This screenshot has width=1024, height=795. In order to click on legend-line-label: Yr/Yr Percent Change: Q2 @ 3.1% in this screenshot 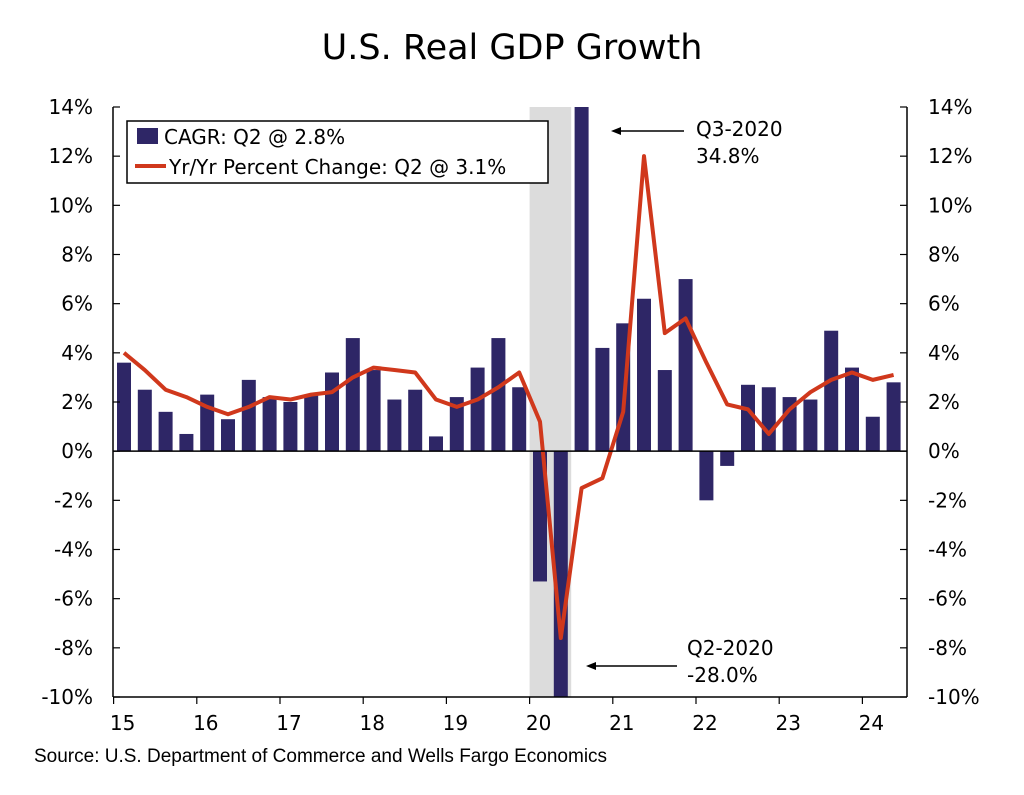, I will do `click(337, 167)`.